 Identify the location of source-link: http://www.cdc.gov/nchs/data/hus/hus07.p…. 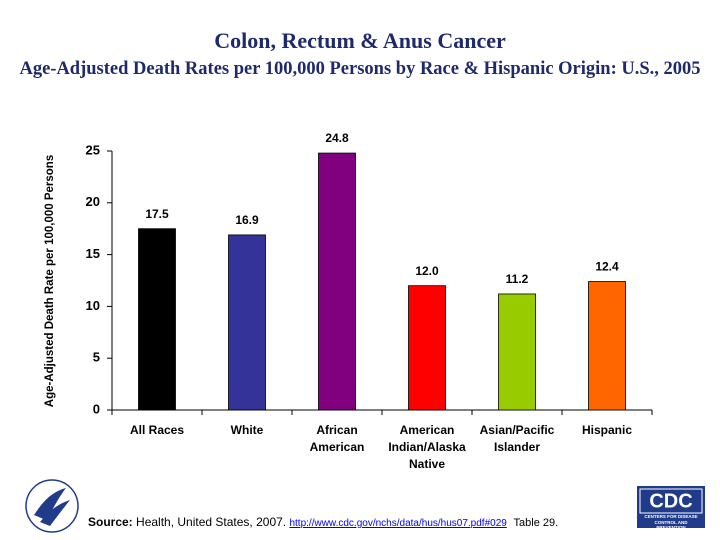
(398, 523).